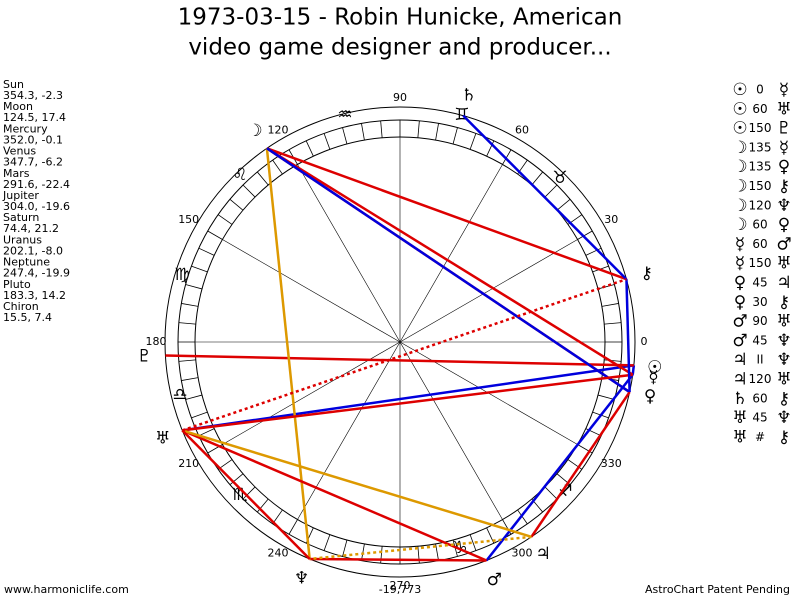  Describe the element at coordinates (739, 322) in the screenshot. I see `aspect-from: ♂` at that location.